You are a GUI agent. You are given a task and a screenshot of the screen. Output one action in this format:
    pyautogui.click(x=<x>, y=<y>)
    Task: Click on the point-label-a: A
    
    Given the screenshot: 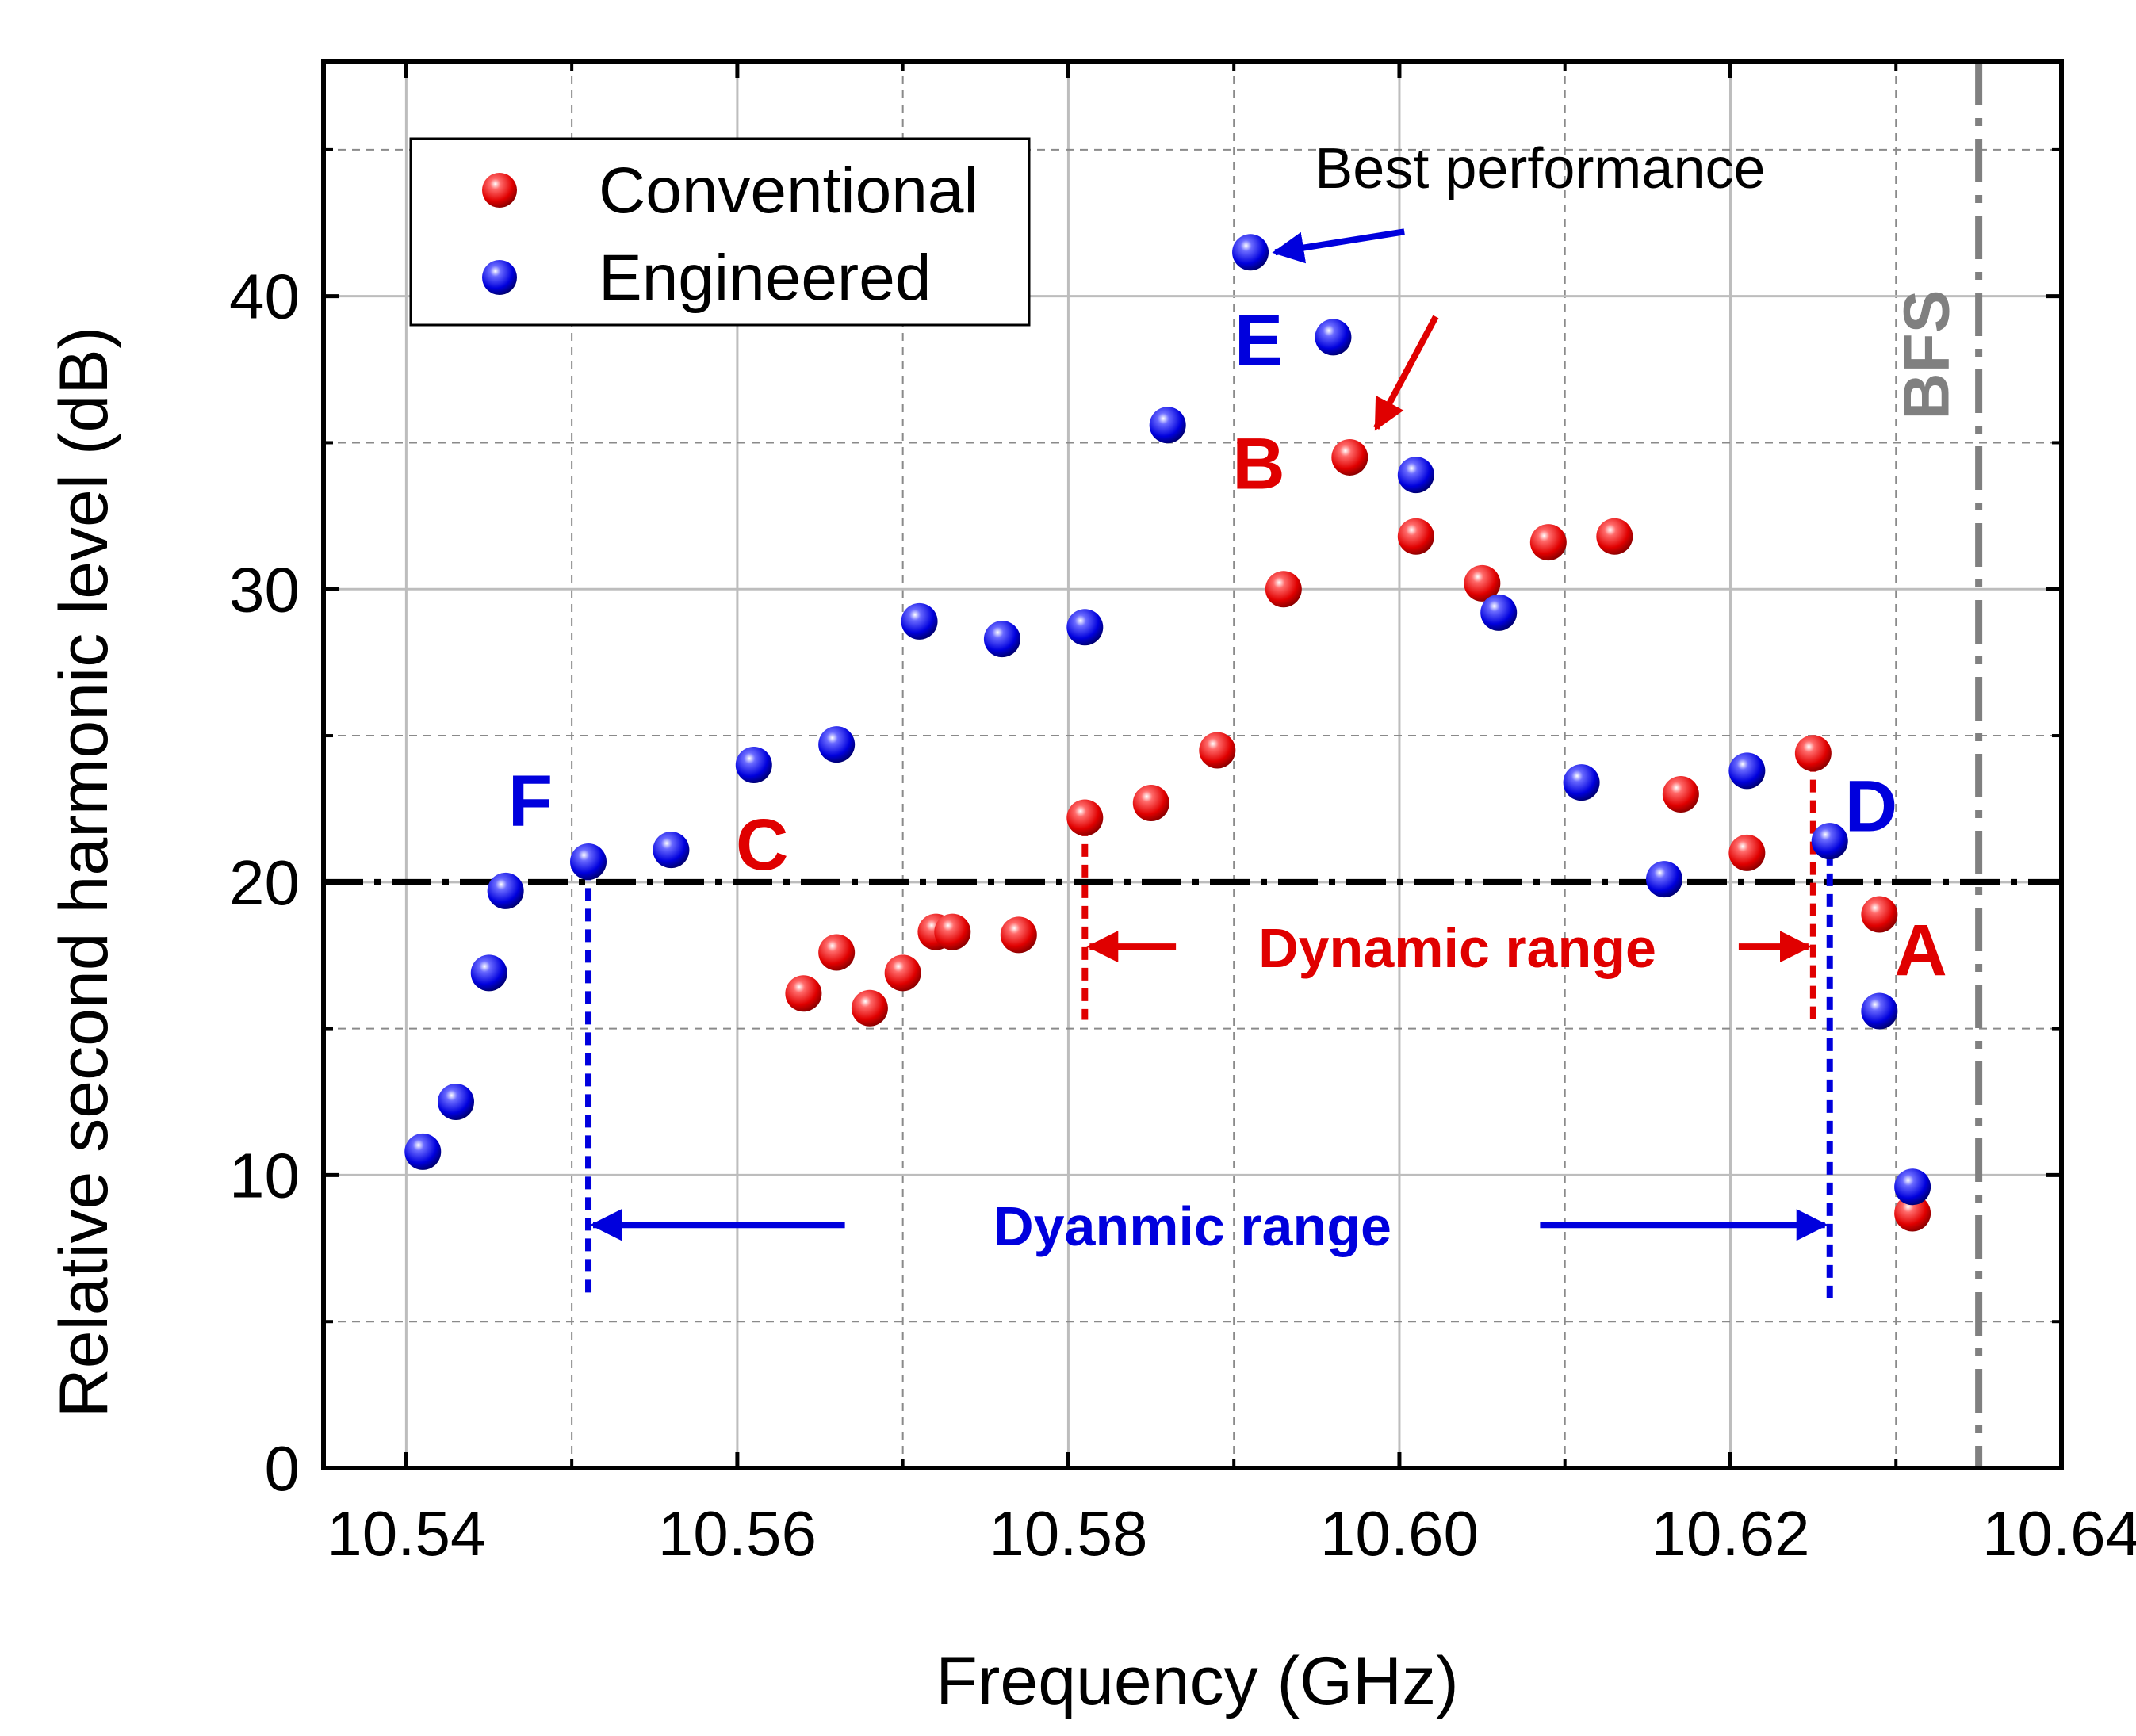 What is the action you would take?
    pyautogui.click(x=1920, y=950)
    